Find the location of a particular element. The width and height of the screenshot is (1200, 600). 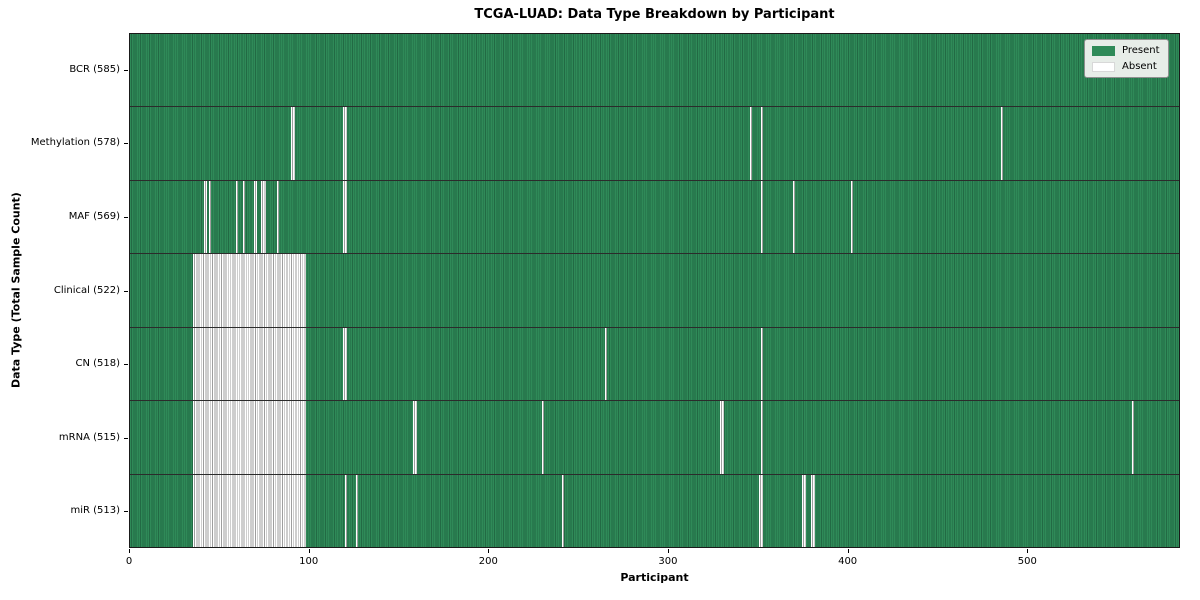

x-tick-label: 100 is located at coordinates (309, 561).